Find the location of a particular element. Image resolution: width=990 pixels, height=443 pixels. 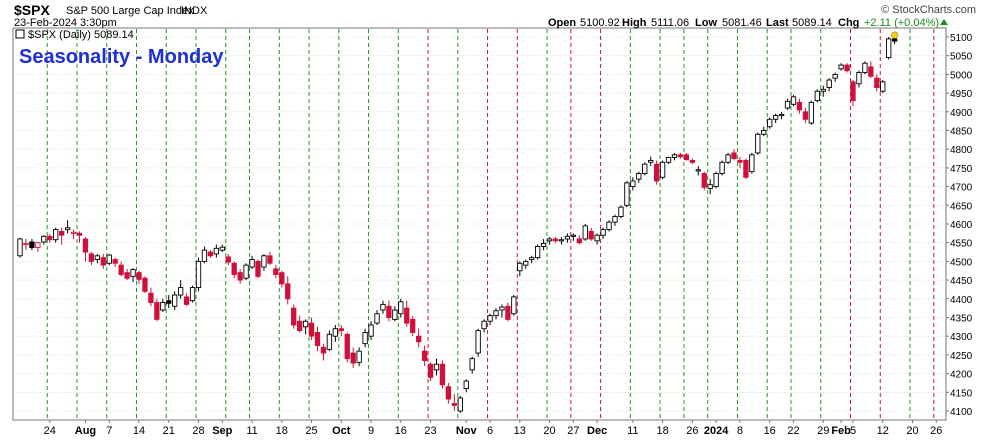

y-tick-label: 4450 is located at coordinates (961, 281).